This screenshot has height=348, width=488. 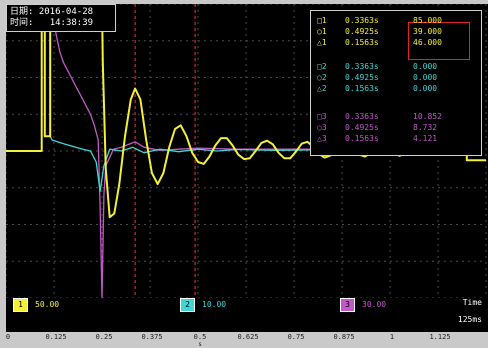 What do you see at coordinates (469, 319) in the screenshot?
I see `time-scale: 125ms` at bounding box center [469, 319].